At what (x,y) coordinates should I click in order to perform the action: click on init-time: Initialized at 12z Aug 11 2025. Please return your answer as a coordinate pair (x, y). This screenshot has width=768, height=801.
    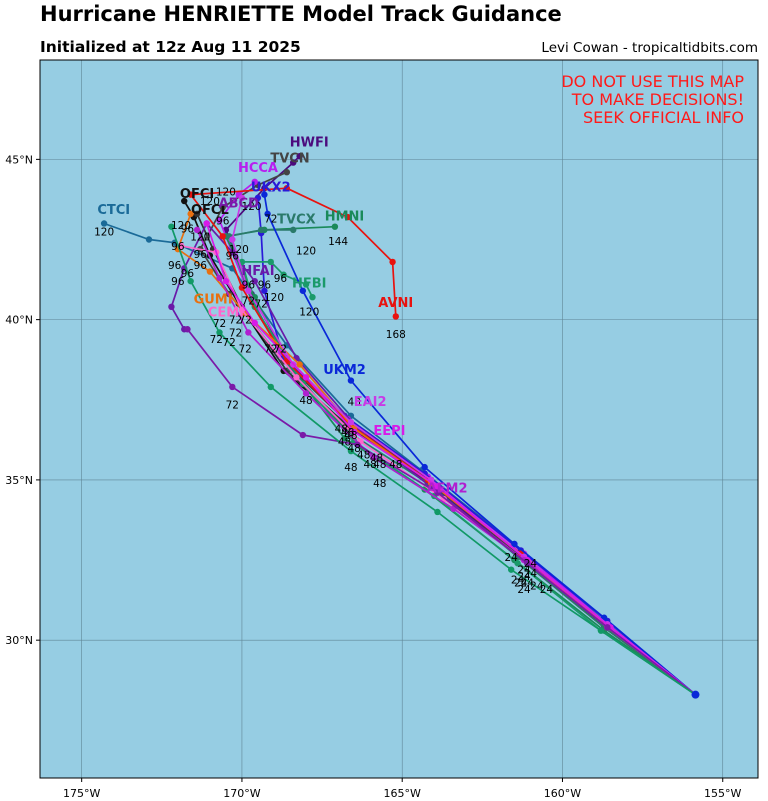
    Looking at the image, I should click on (170, 47).